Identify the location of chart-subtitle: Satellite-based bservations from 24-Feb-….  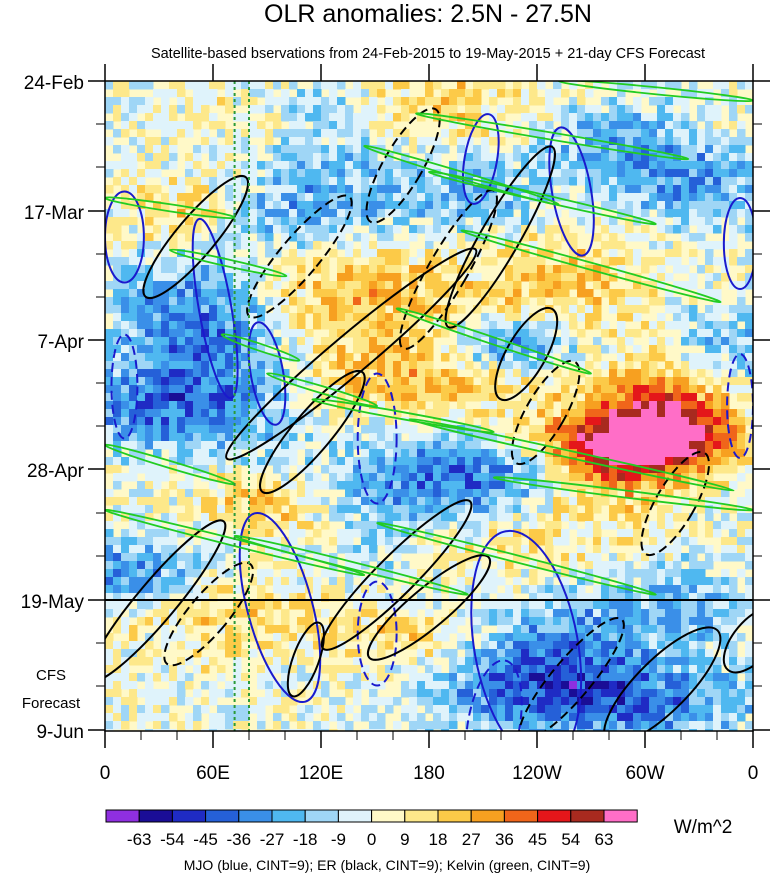
(428, 54).